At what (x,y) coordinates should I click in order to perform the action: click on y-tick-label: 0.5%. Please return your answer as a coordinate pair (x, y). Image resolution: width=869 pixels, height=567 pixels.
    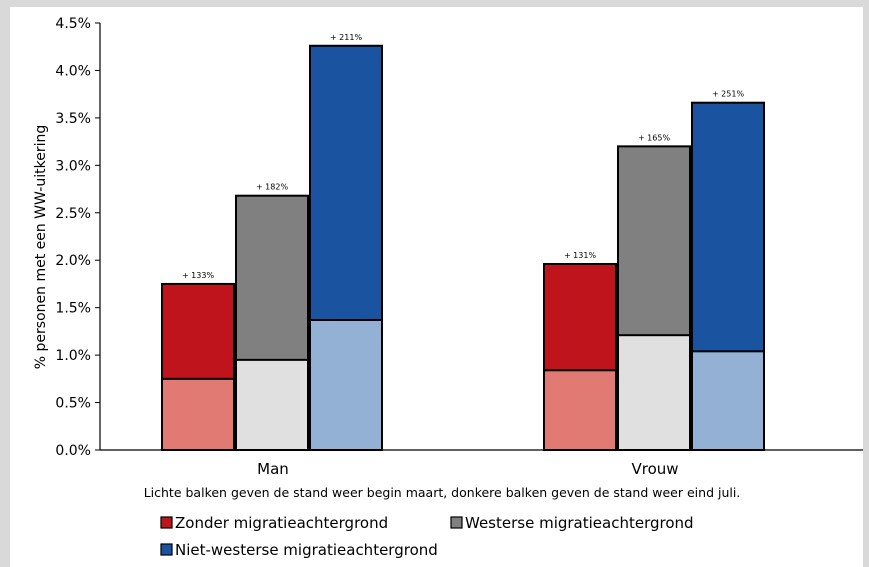
    Looking at the image, I should click on (73, 404).